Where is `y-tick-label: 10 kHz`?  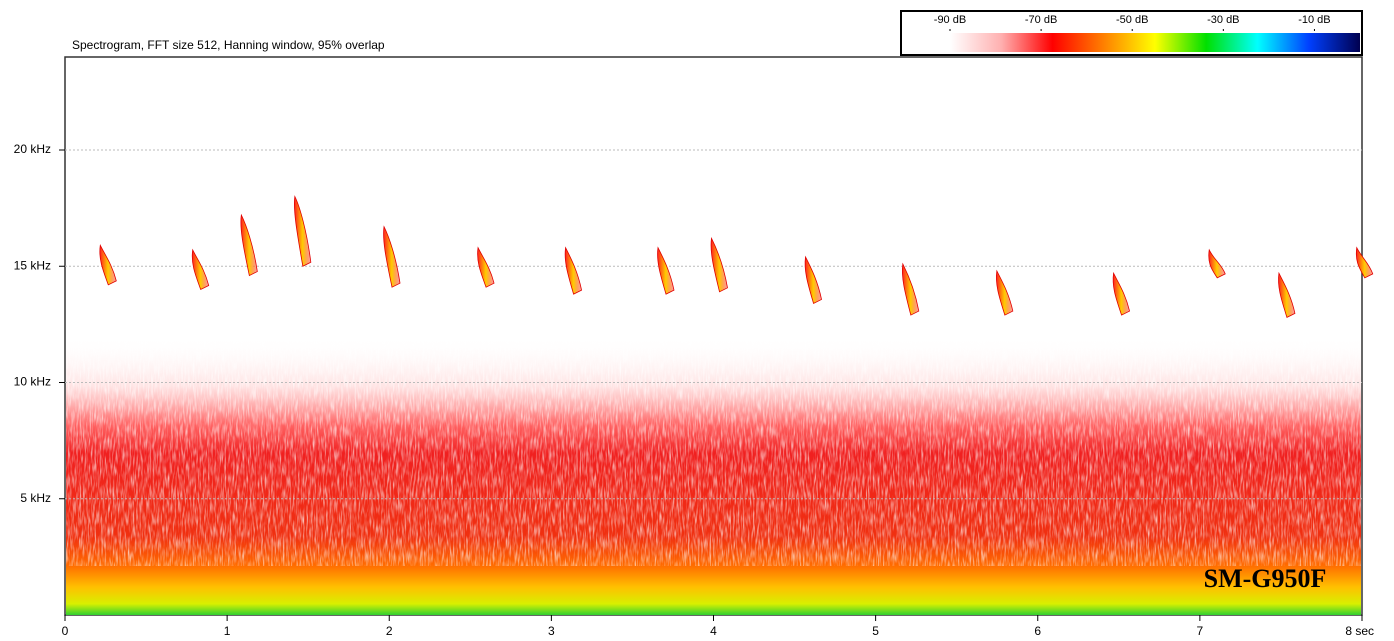
y-tick-label: 10 kHz is located at coordinates (32, 382).